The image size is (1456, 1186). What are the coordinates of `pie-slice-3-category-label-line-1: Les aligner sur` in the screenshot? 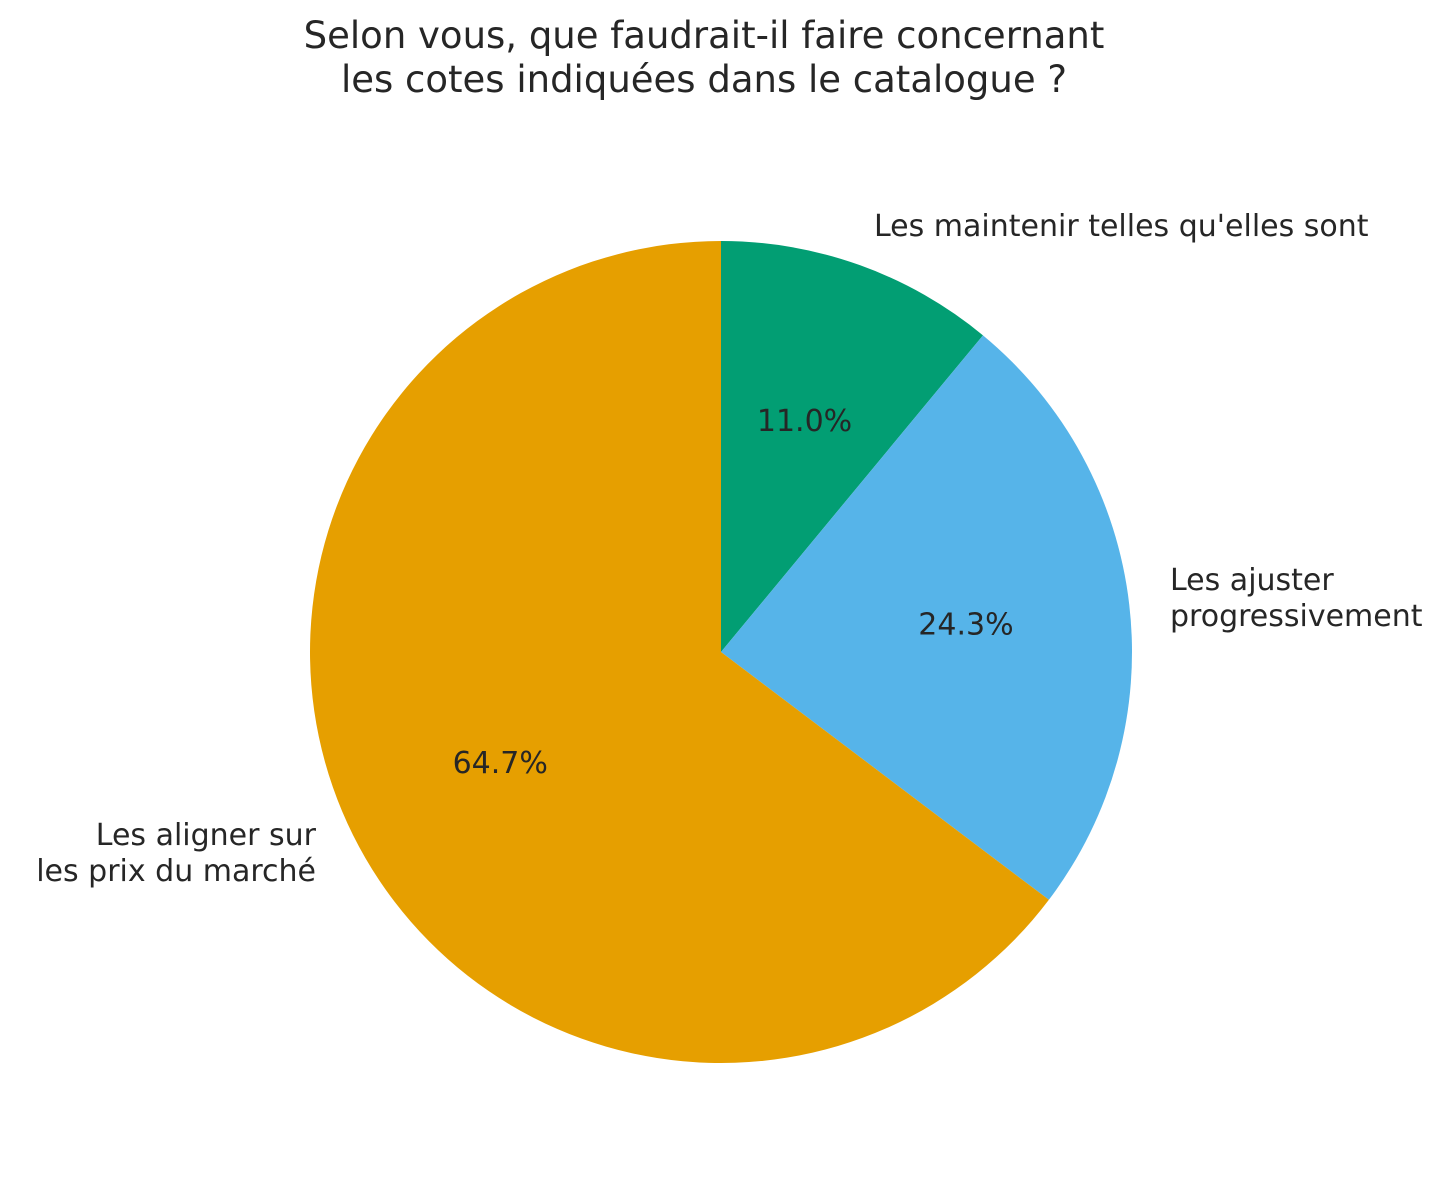 It's located at (206, 835).